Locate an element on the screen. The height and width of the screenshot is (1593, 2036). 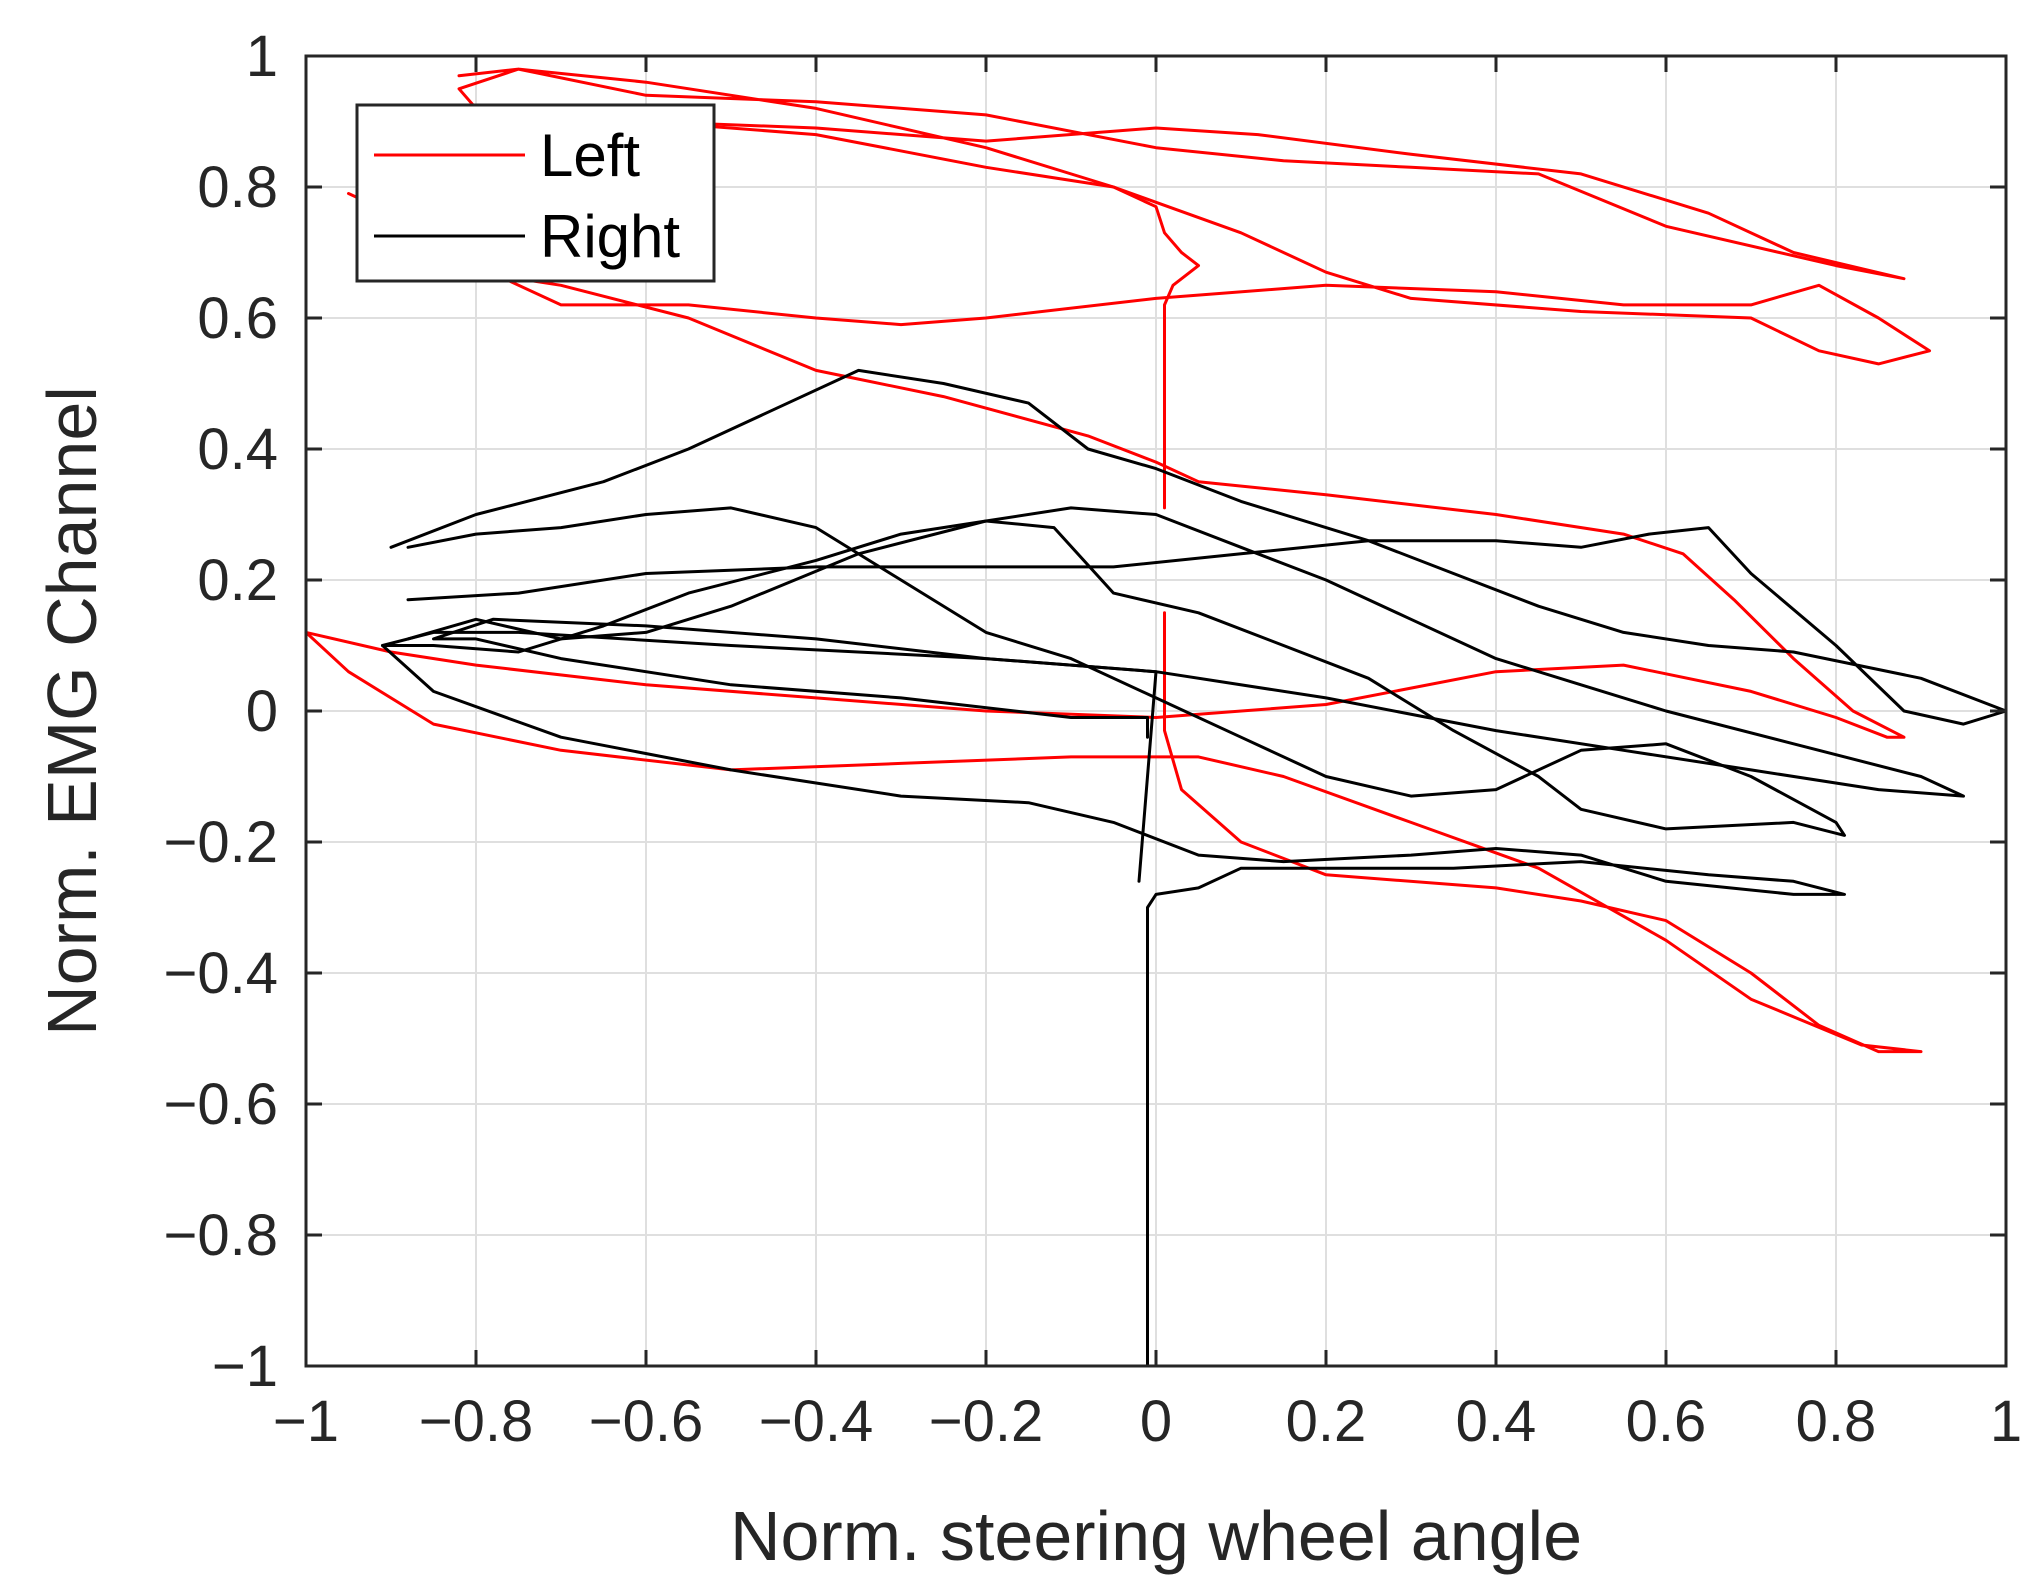
y-tick-label: 0.8 is located at coordinates (237, 187).